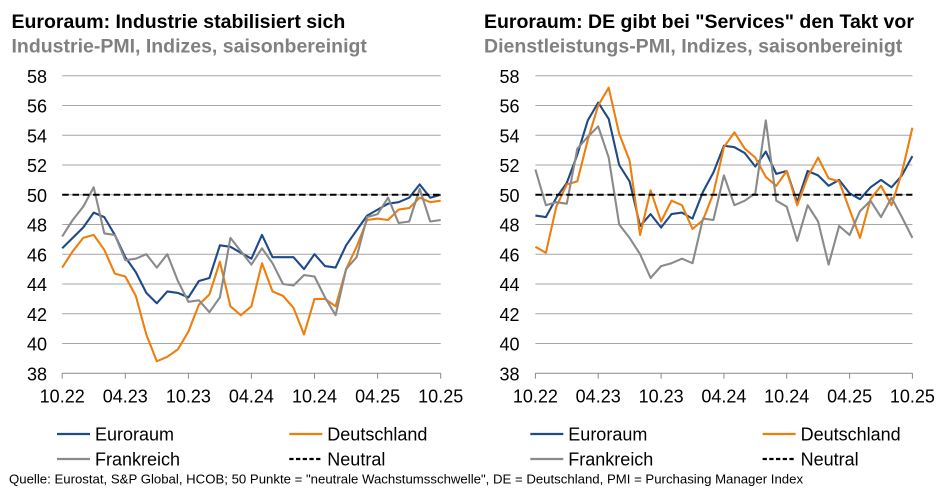  I want to click on svg-text:Euroraum: Industrie stabilisie: Euroraum: Industrie stabilisiert sich, so click(179, 22).